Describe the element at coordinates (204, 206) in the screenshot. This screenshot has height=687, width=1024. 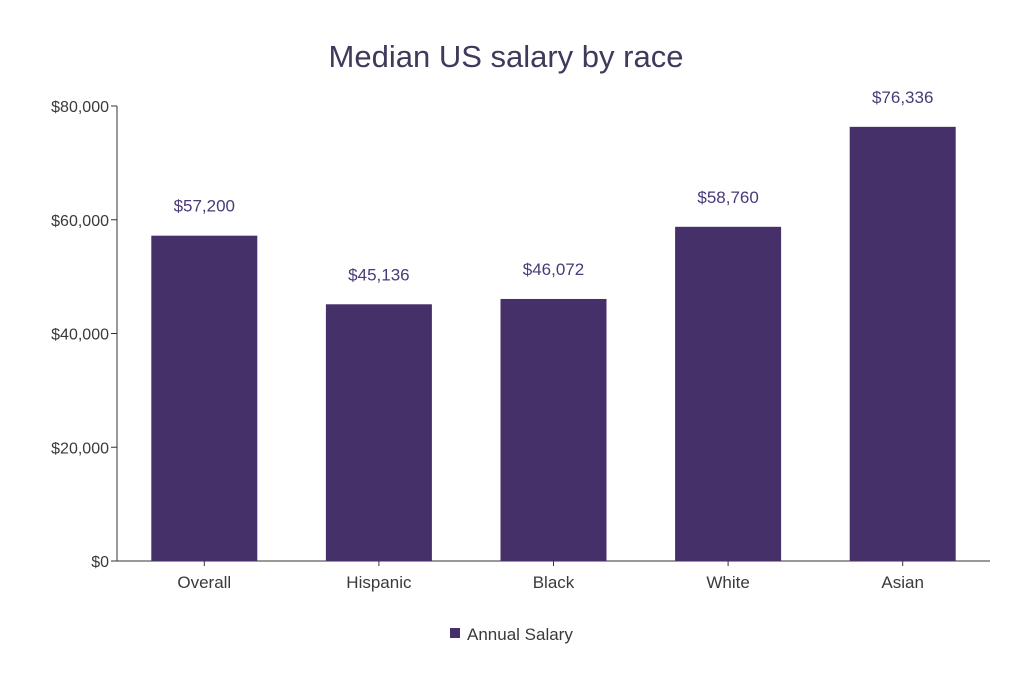
I see `bar-value-label: $57,200` at that location.